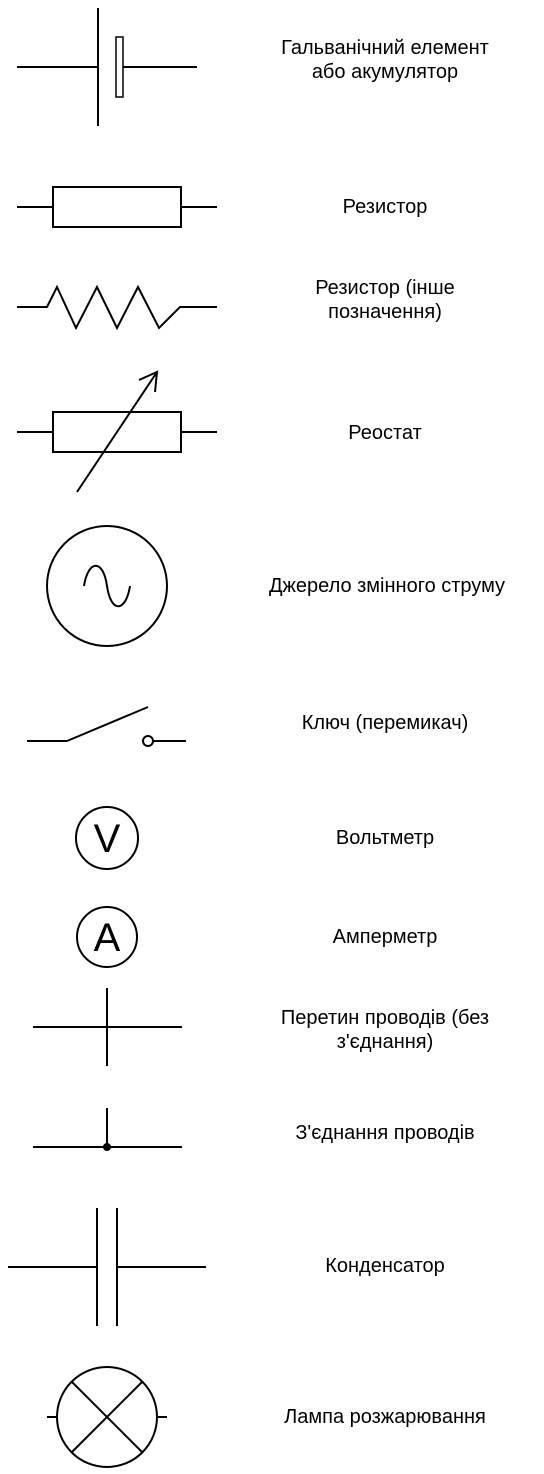  I want to click on ammeter-letter: A, so click(107, 938).